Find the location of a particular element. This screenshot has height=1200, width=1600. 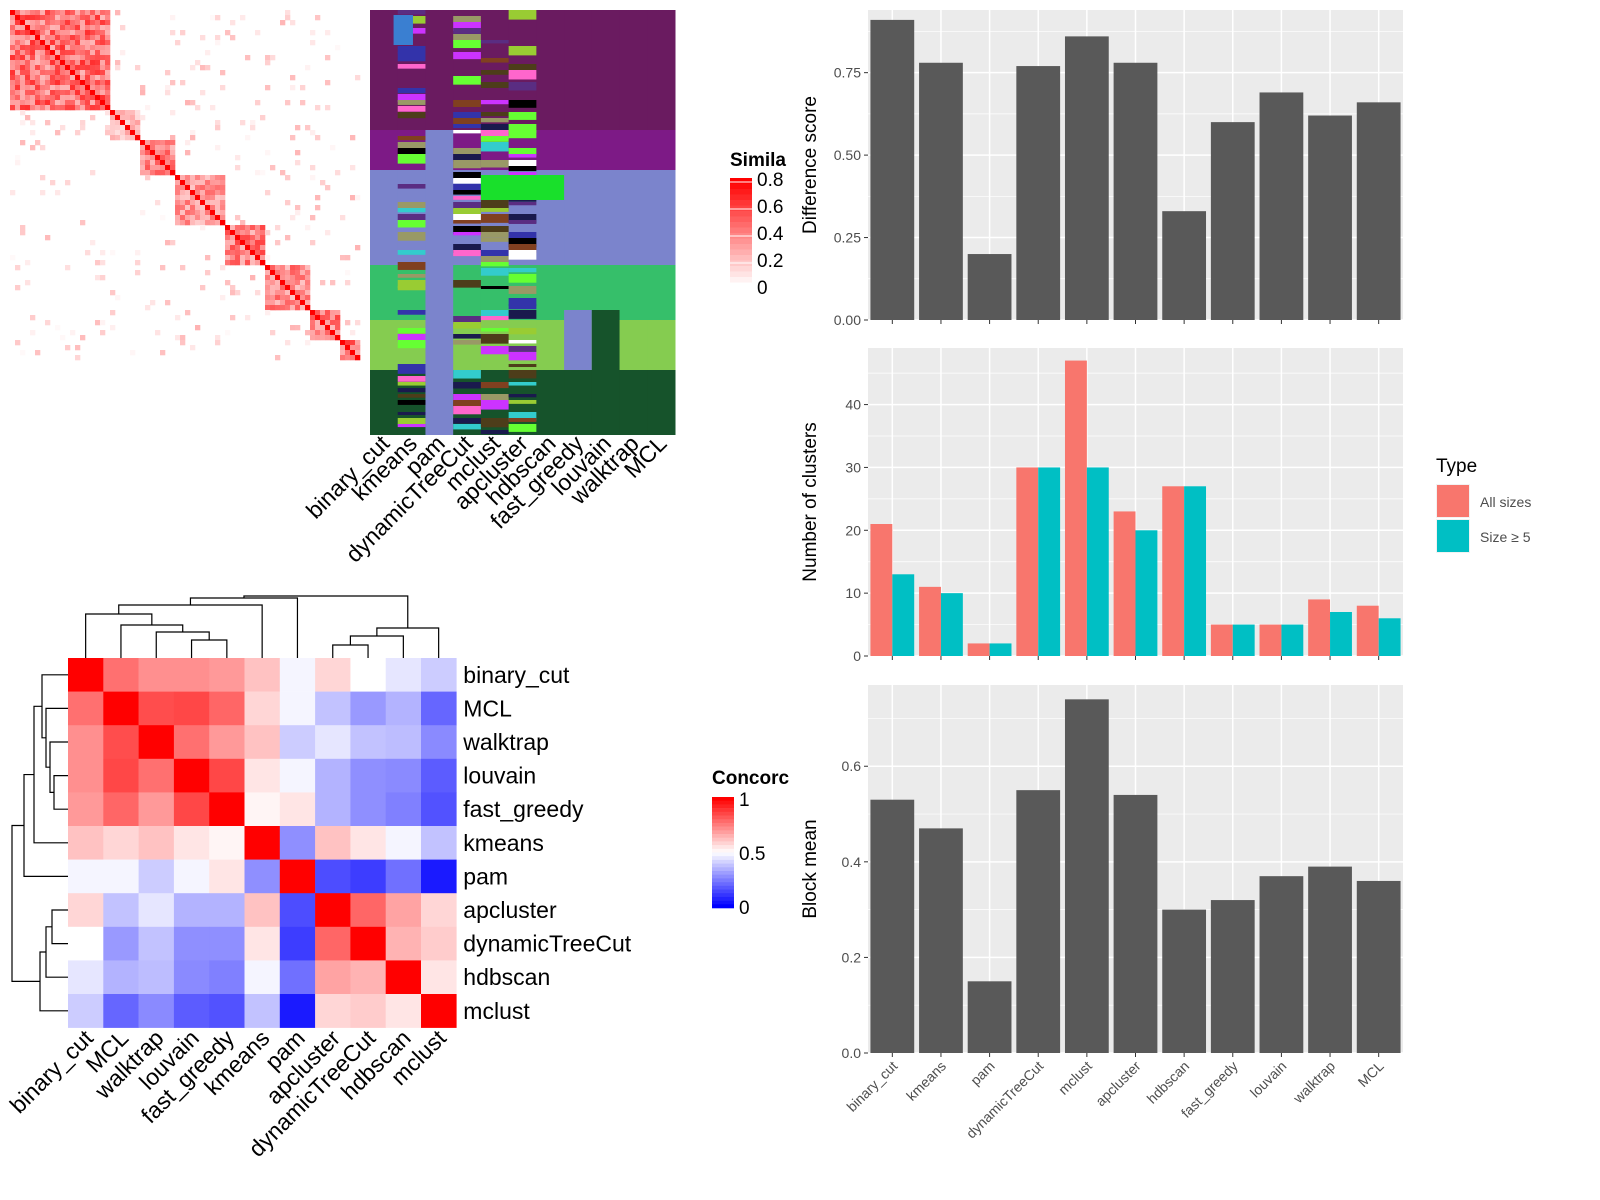

y-tick-label: 0.75 is located at coordinates (847, 73).